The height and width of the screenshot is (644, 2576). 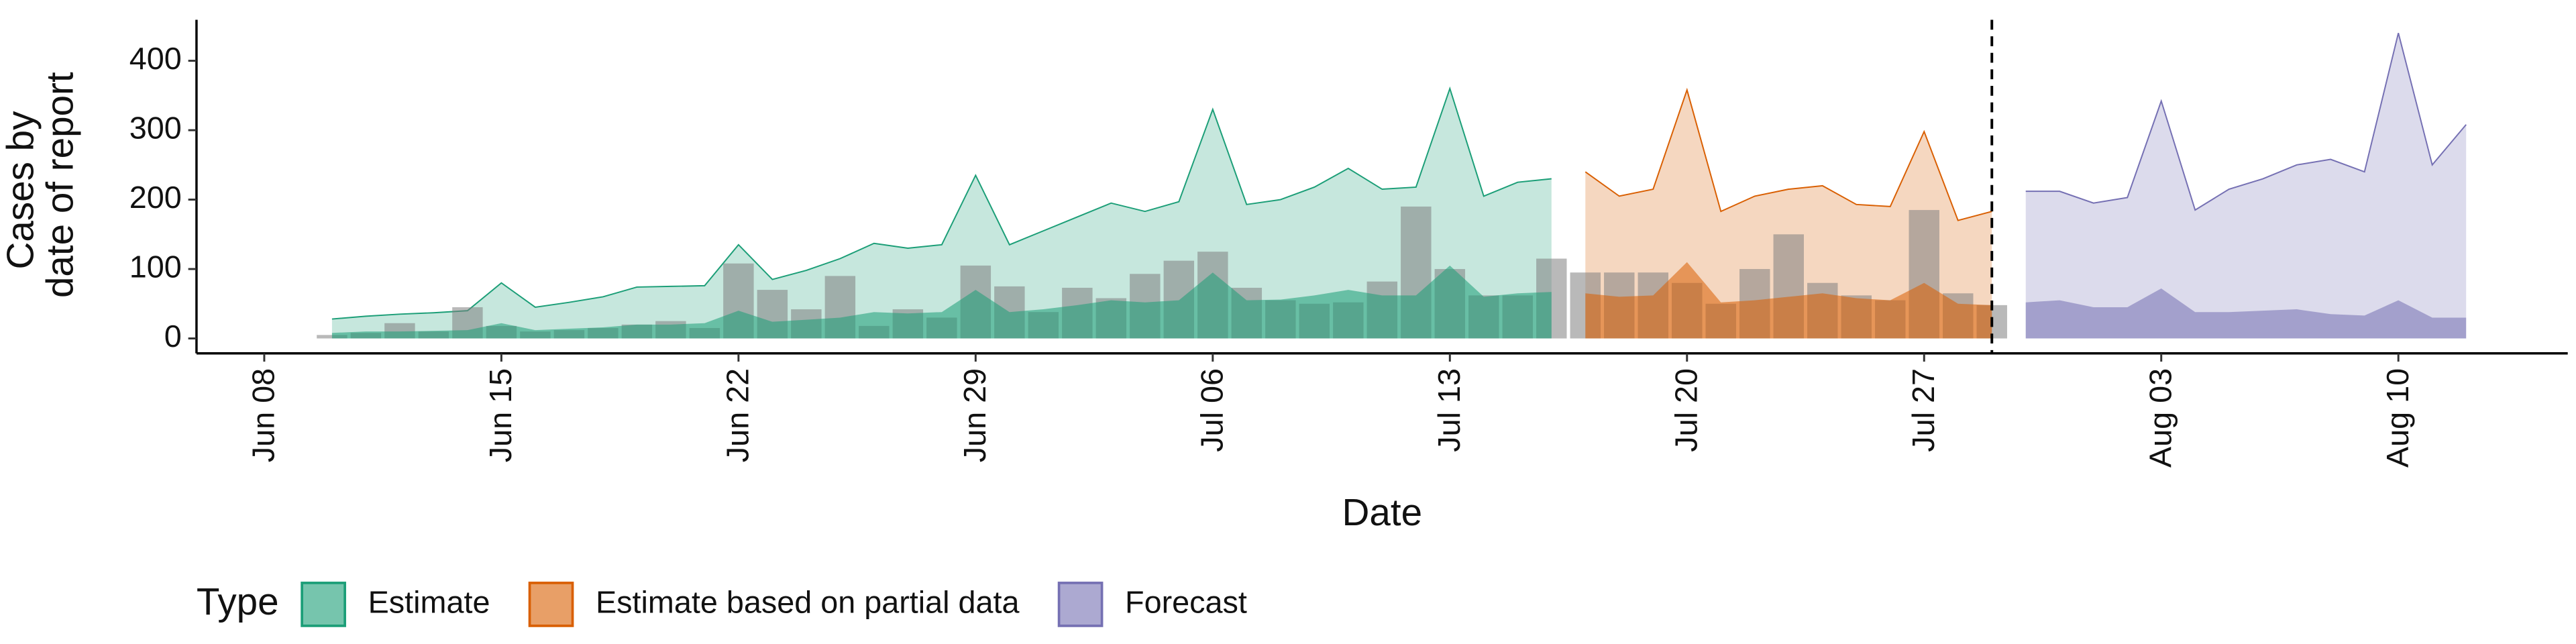 I want to click on legend-label: Estimate based on partial data, so click(x=808, y=601).